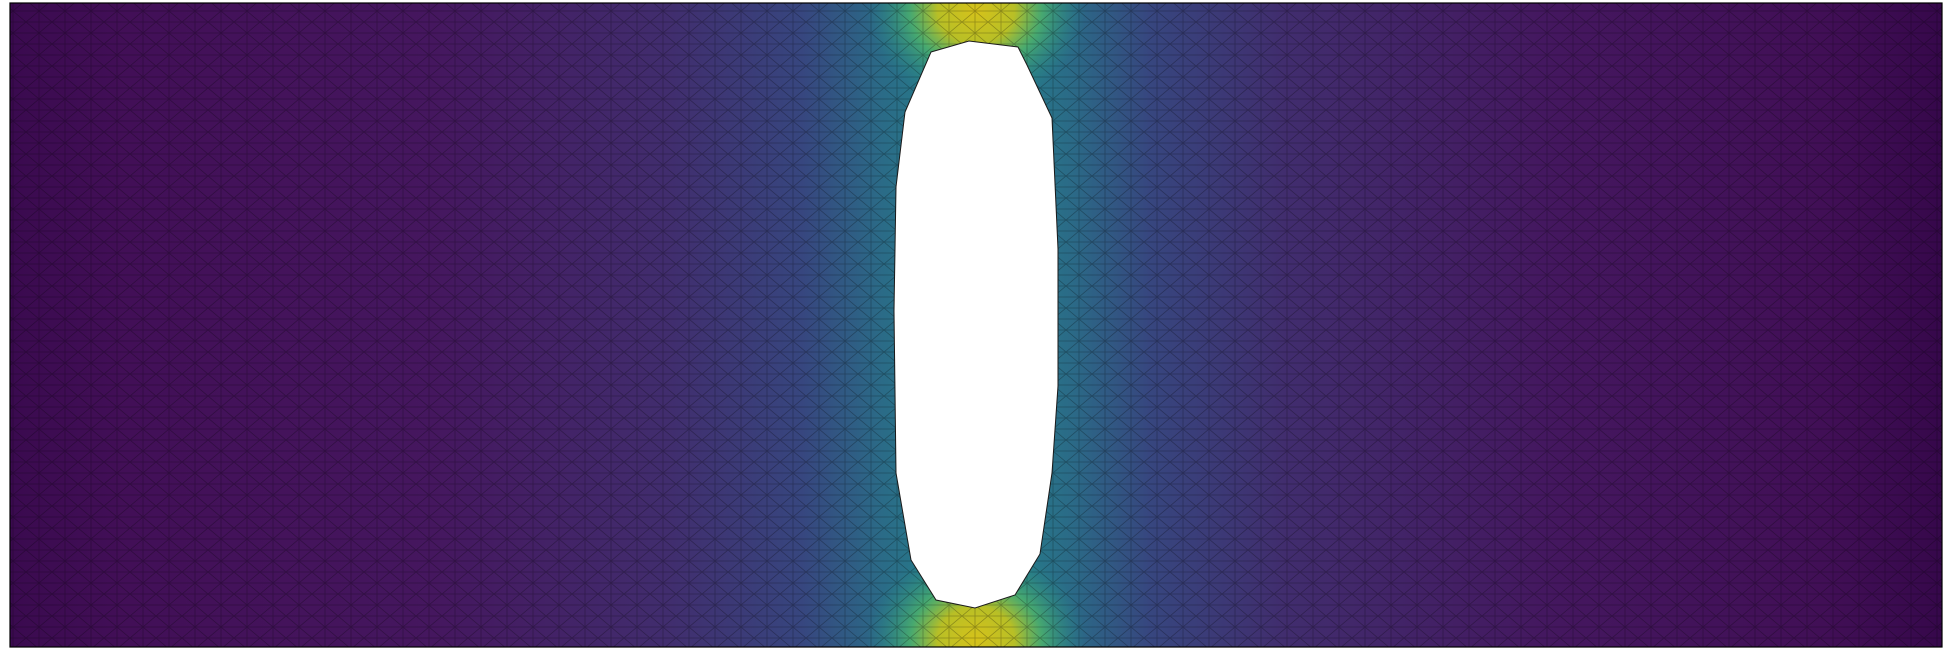 This screenshot has width=1952, height=650. I want to click on hole, so click(976, 324).